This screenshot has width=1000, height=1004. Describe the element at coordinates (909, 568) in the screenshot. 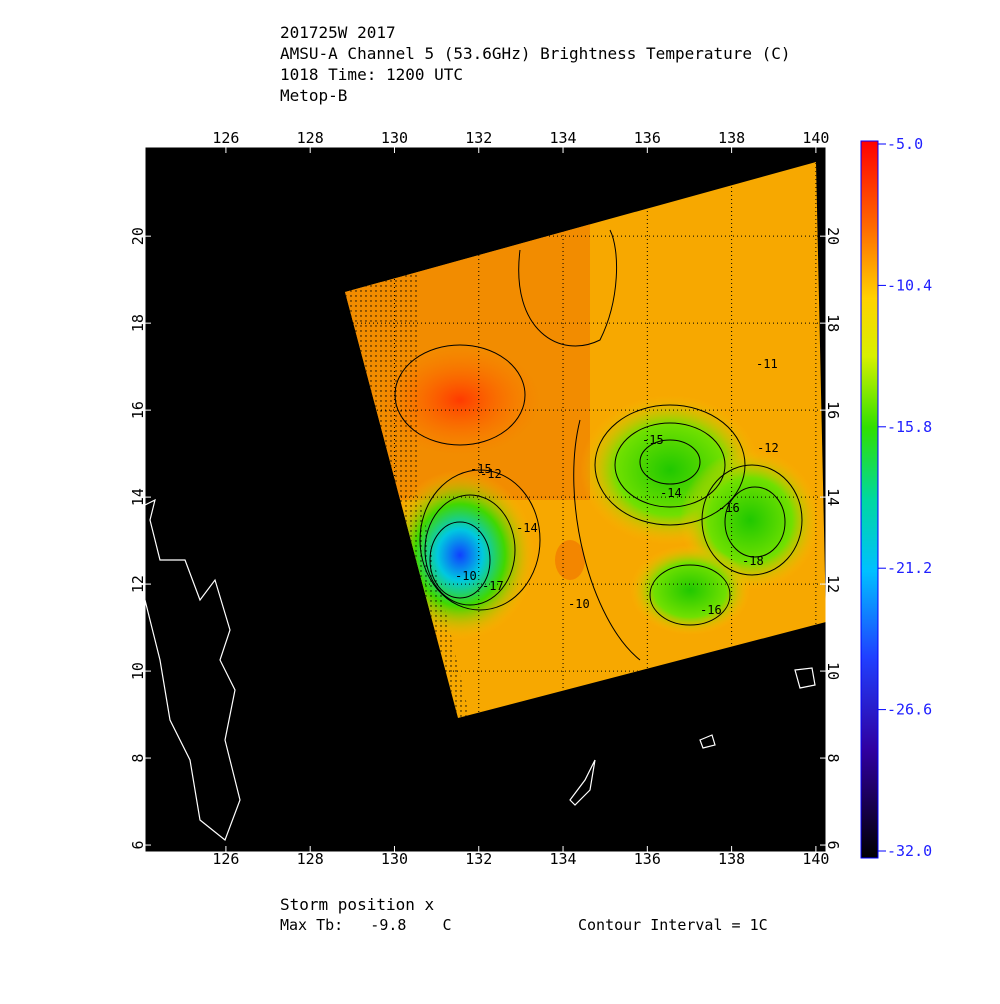

I see `colorbar-label: -21.2` at that location.